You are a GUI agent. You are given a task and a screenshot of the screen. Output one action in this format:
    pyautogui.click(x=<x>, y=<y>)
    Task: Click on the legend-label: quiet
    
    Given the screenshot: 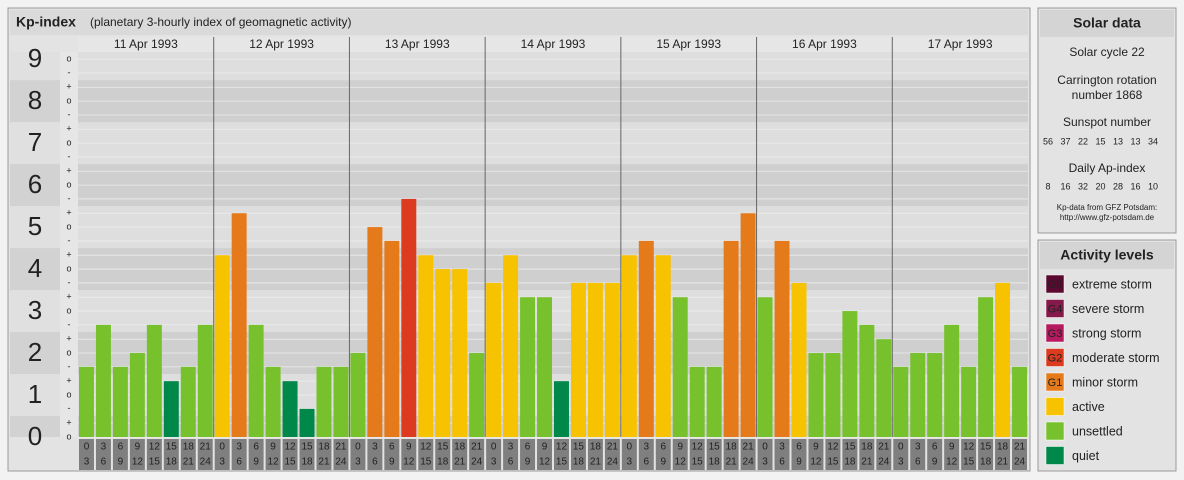 What is the action you would take?
    pyautogui.click(x=1086, y=456)
    